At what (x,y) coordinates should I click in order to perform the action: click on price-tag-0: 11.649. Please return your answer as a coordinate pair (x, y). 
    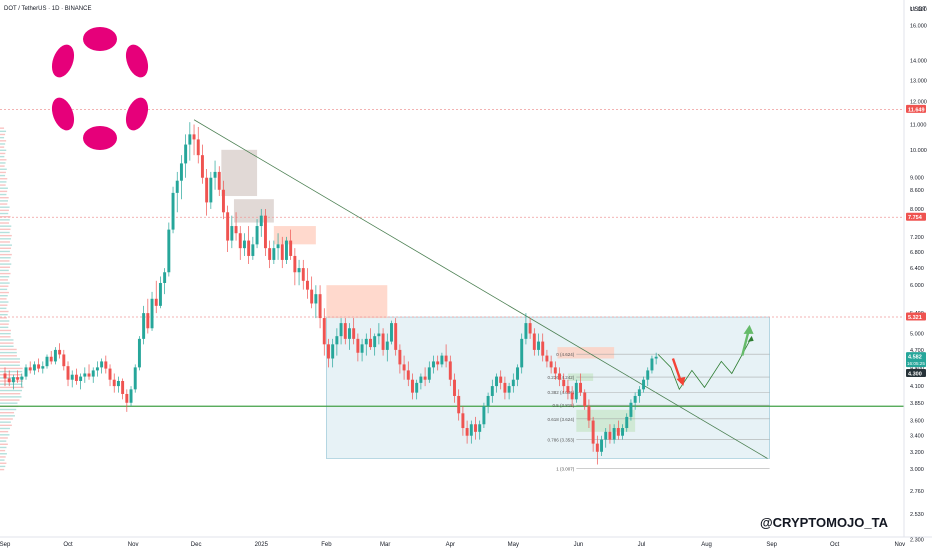
    Looking at the image, I should click on (916, 108).